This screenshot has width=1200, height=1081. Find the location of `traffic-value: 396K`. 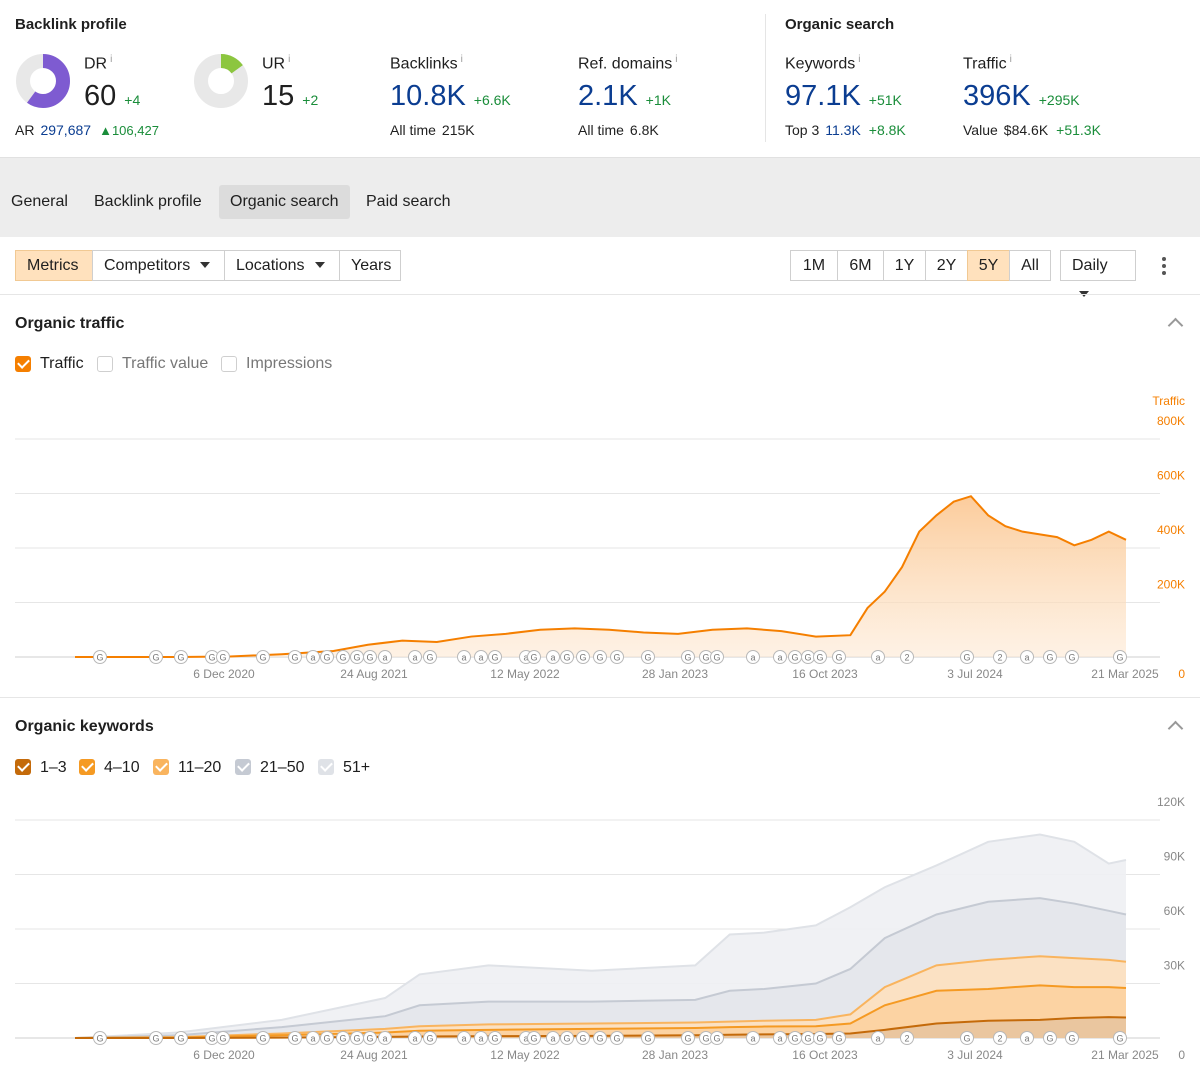

traffic-value: 396K is located at coordinates (997, 96).